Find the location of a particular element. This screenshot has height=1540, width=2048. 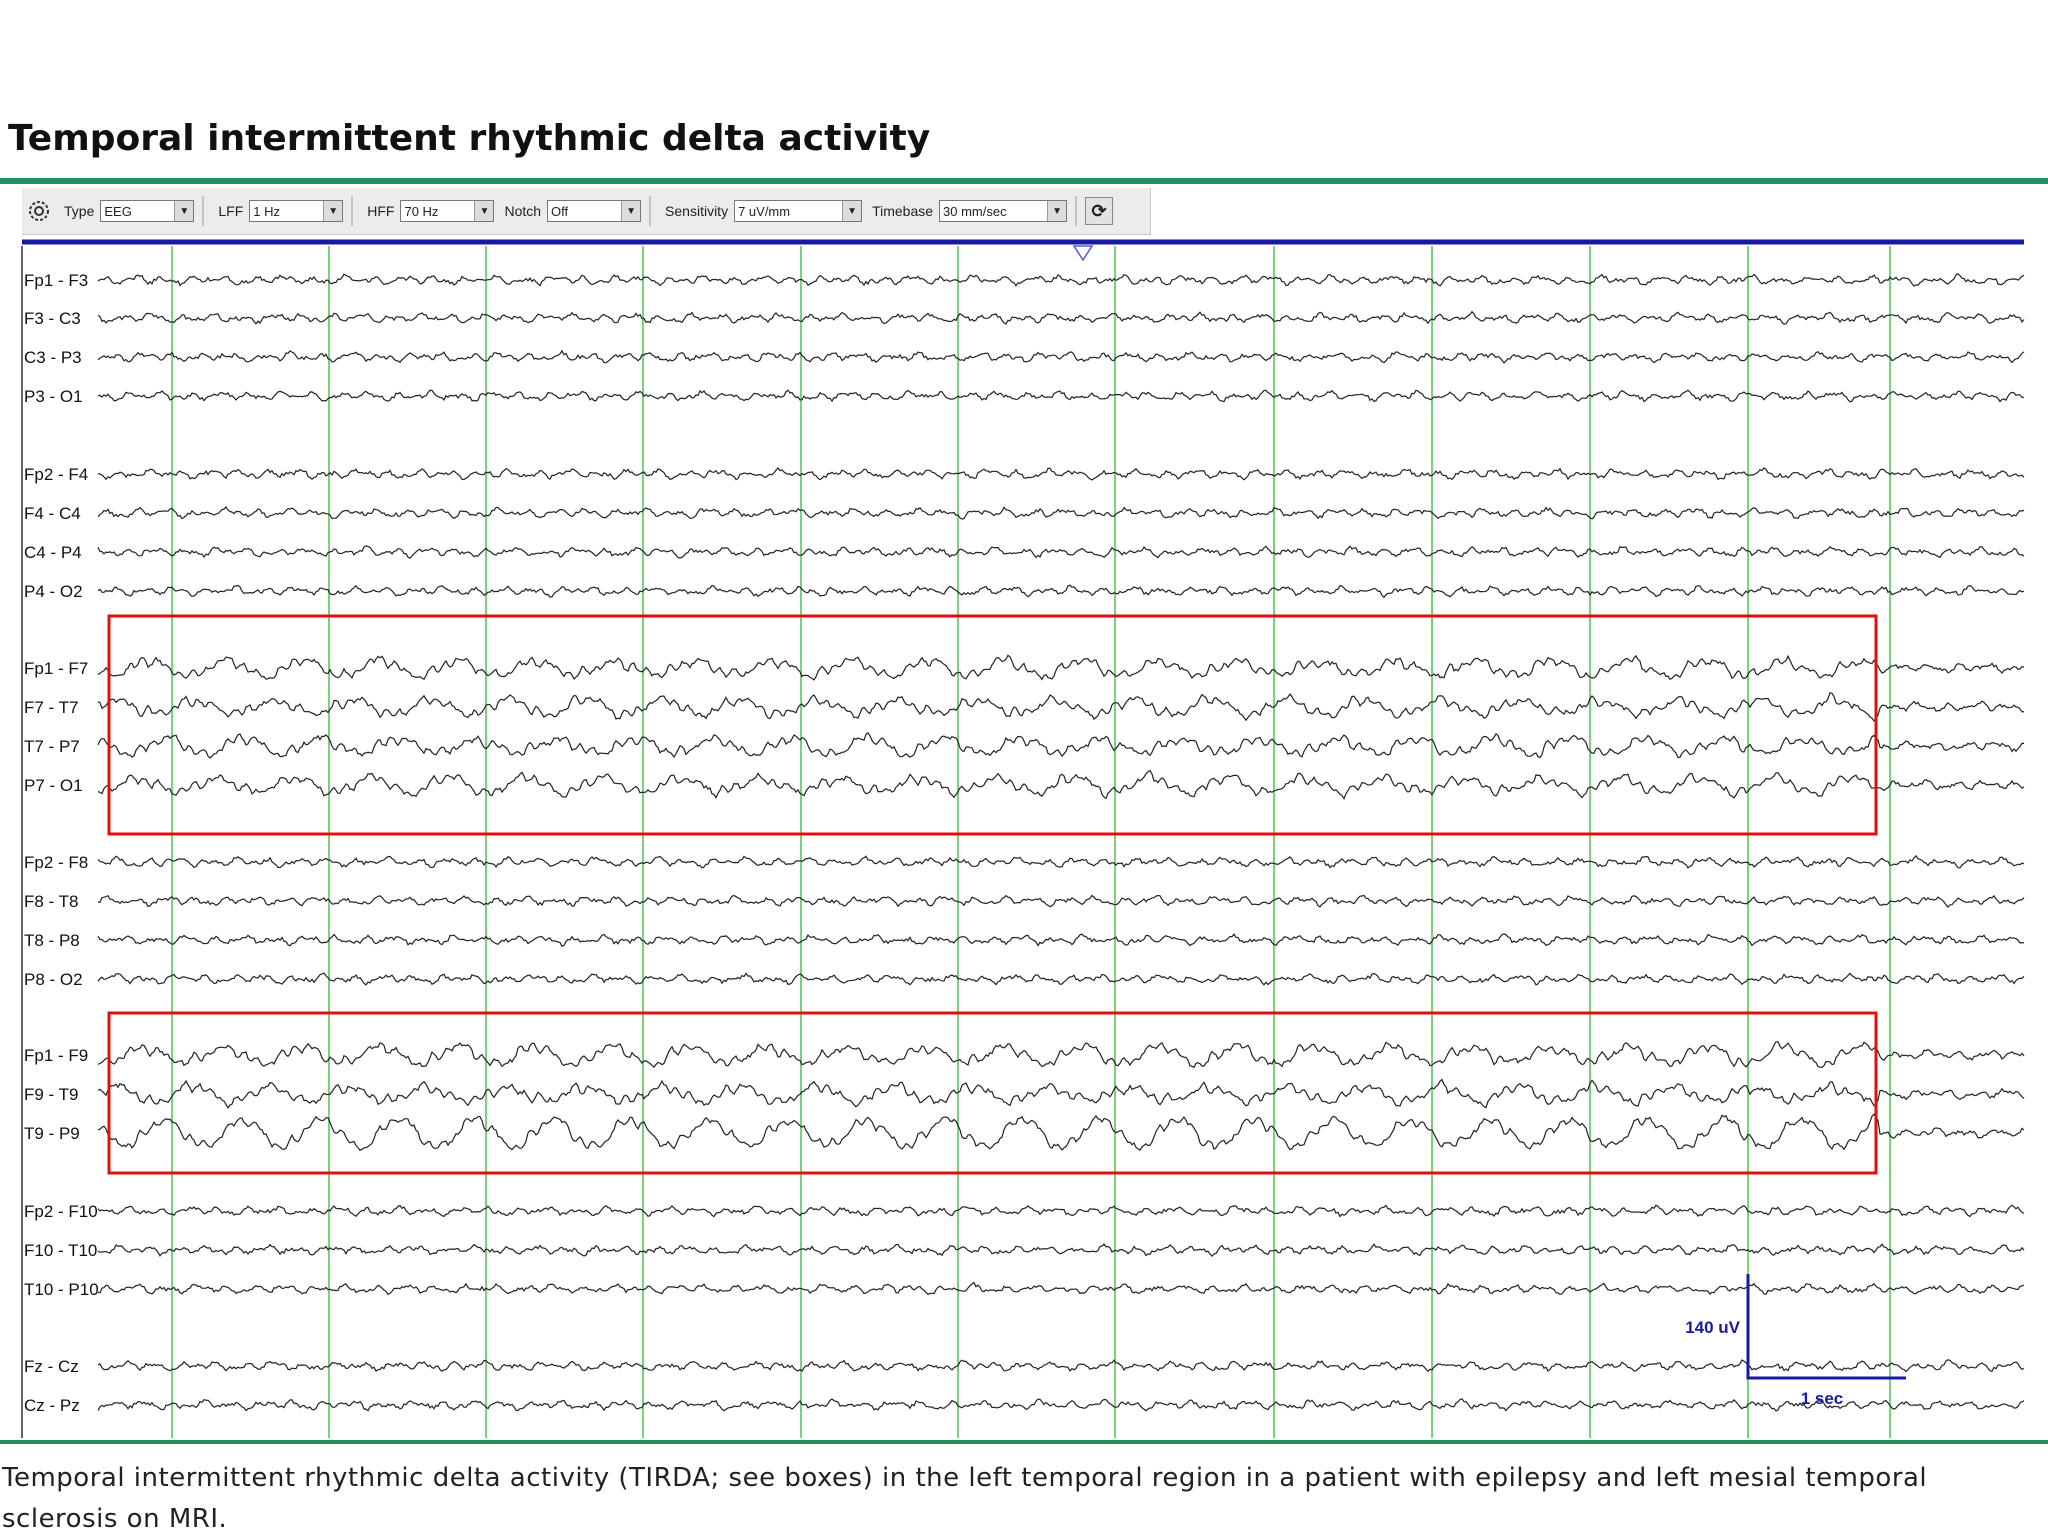

channel-label: F9 - T9 is located at coordinates (51, 1094).